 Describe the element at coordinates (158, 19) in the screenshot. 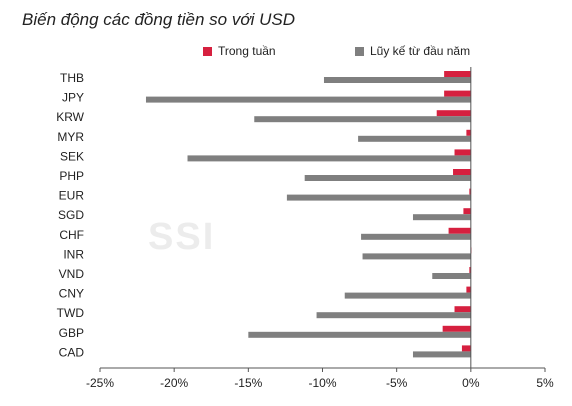

I see `chart-title: Biến động các đồng tiền so với USD` at that location.